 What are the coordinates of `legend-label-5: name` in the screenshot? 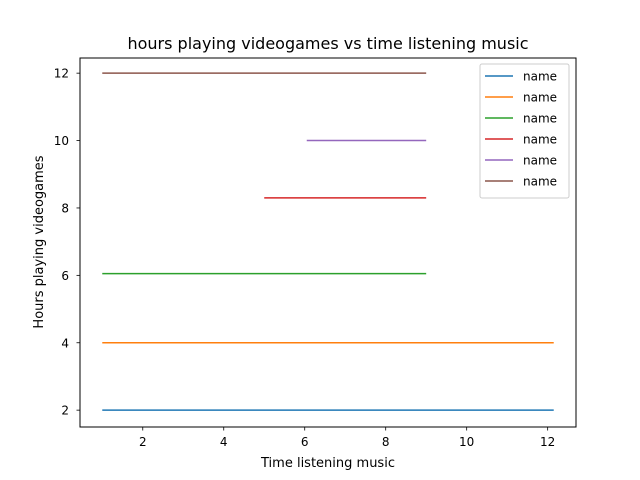 It's located at (540, 161).